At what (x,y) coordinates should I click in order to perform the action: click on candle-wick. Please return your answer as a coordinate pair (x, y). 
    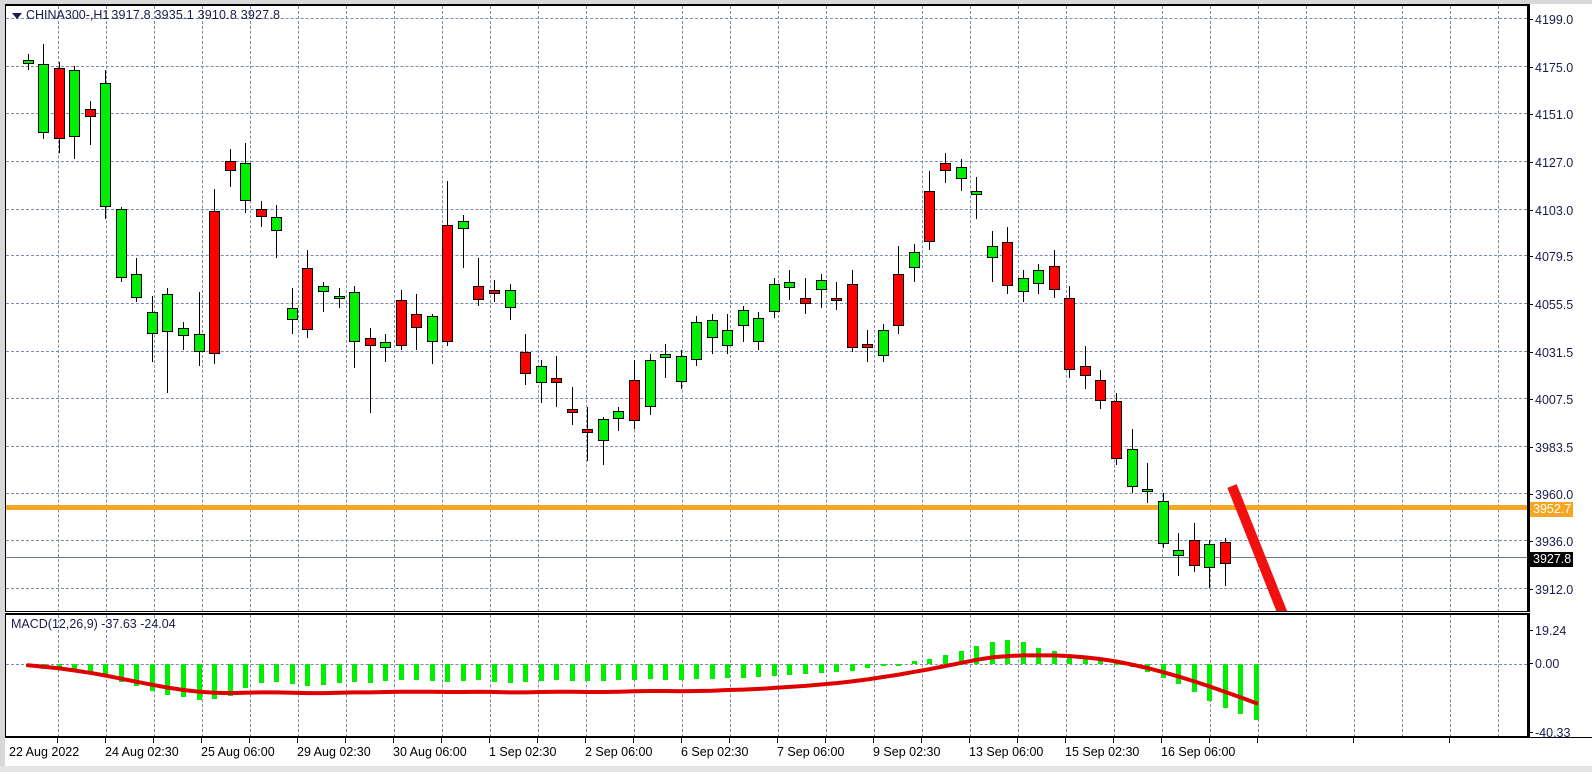
    Looking at the image, I should click on (977, 197).